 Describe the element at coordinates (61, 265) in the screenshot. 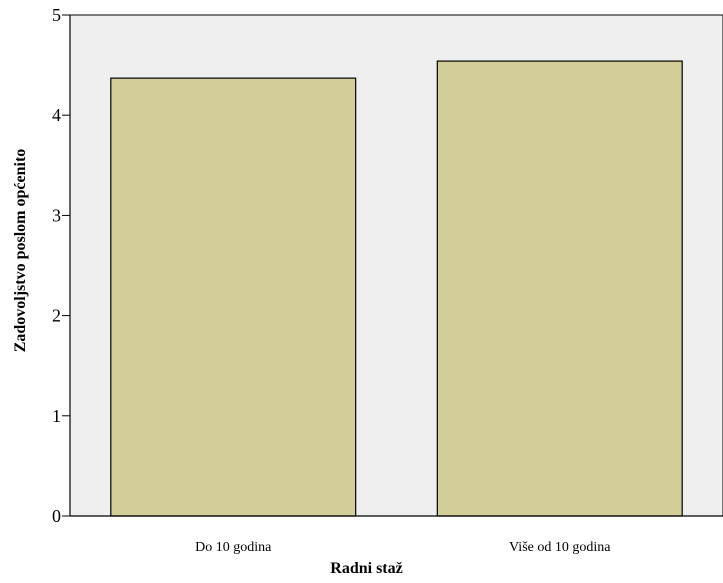

I see `y-axis-ticks: 0 1 2 3 4 5` at that location.